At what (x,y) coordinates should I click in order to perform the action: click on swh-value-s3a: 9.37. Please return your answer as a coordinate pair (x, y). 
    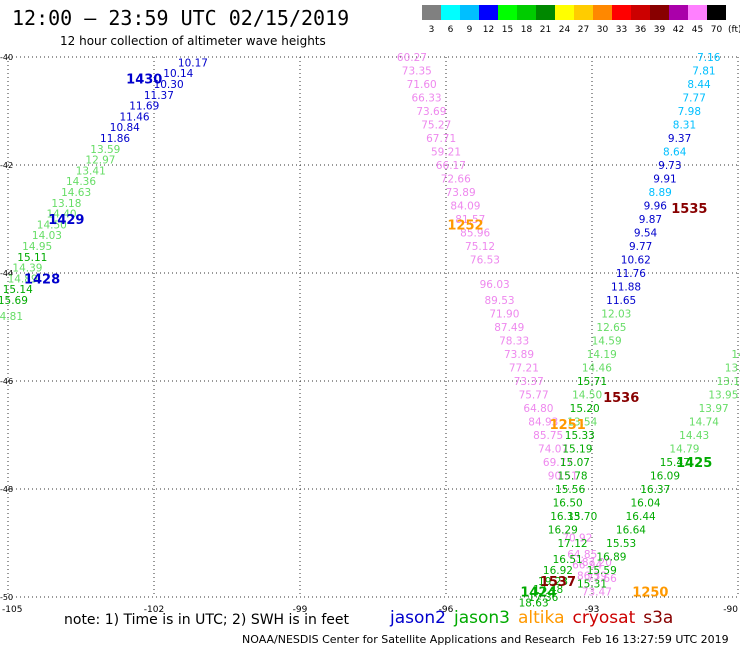
    Looking at the image, I should click on (679, 139).